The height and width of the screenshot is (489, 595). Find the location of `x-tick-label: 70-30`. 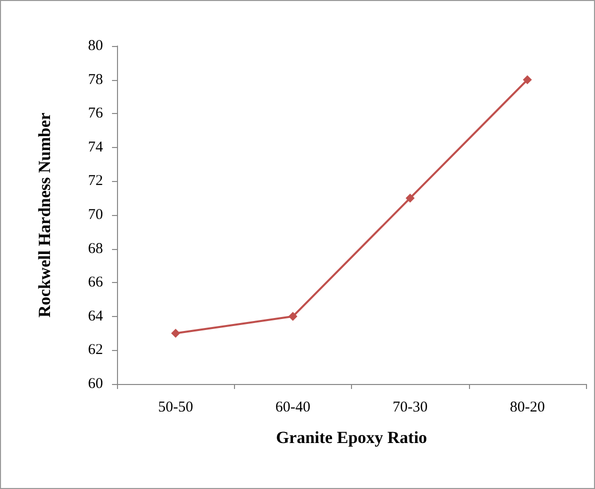

x-tick-label: 70-30 is located at coordinates (410, 408).